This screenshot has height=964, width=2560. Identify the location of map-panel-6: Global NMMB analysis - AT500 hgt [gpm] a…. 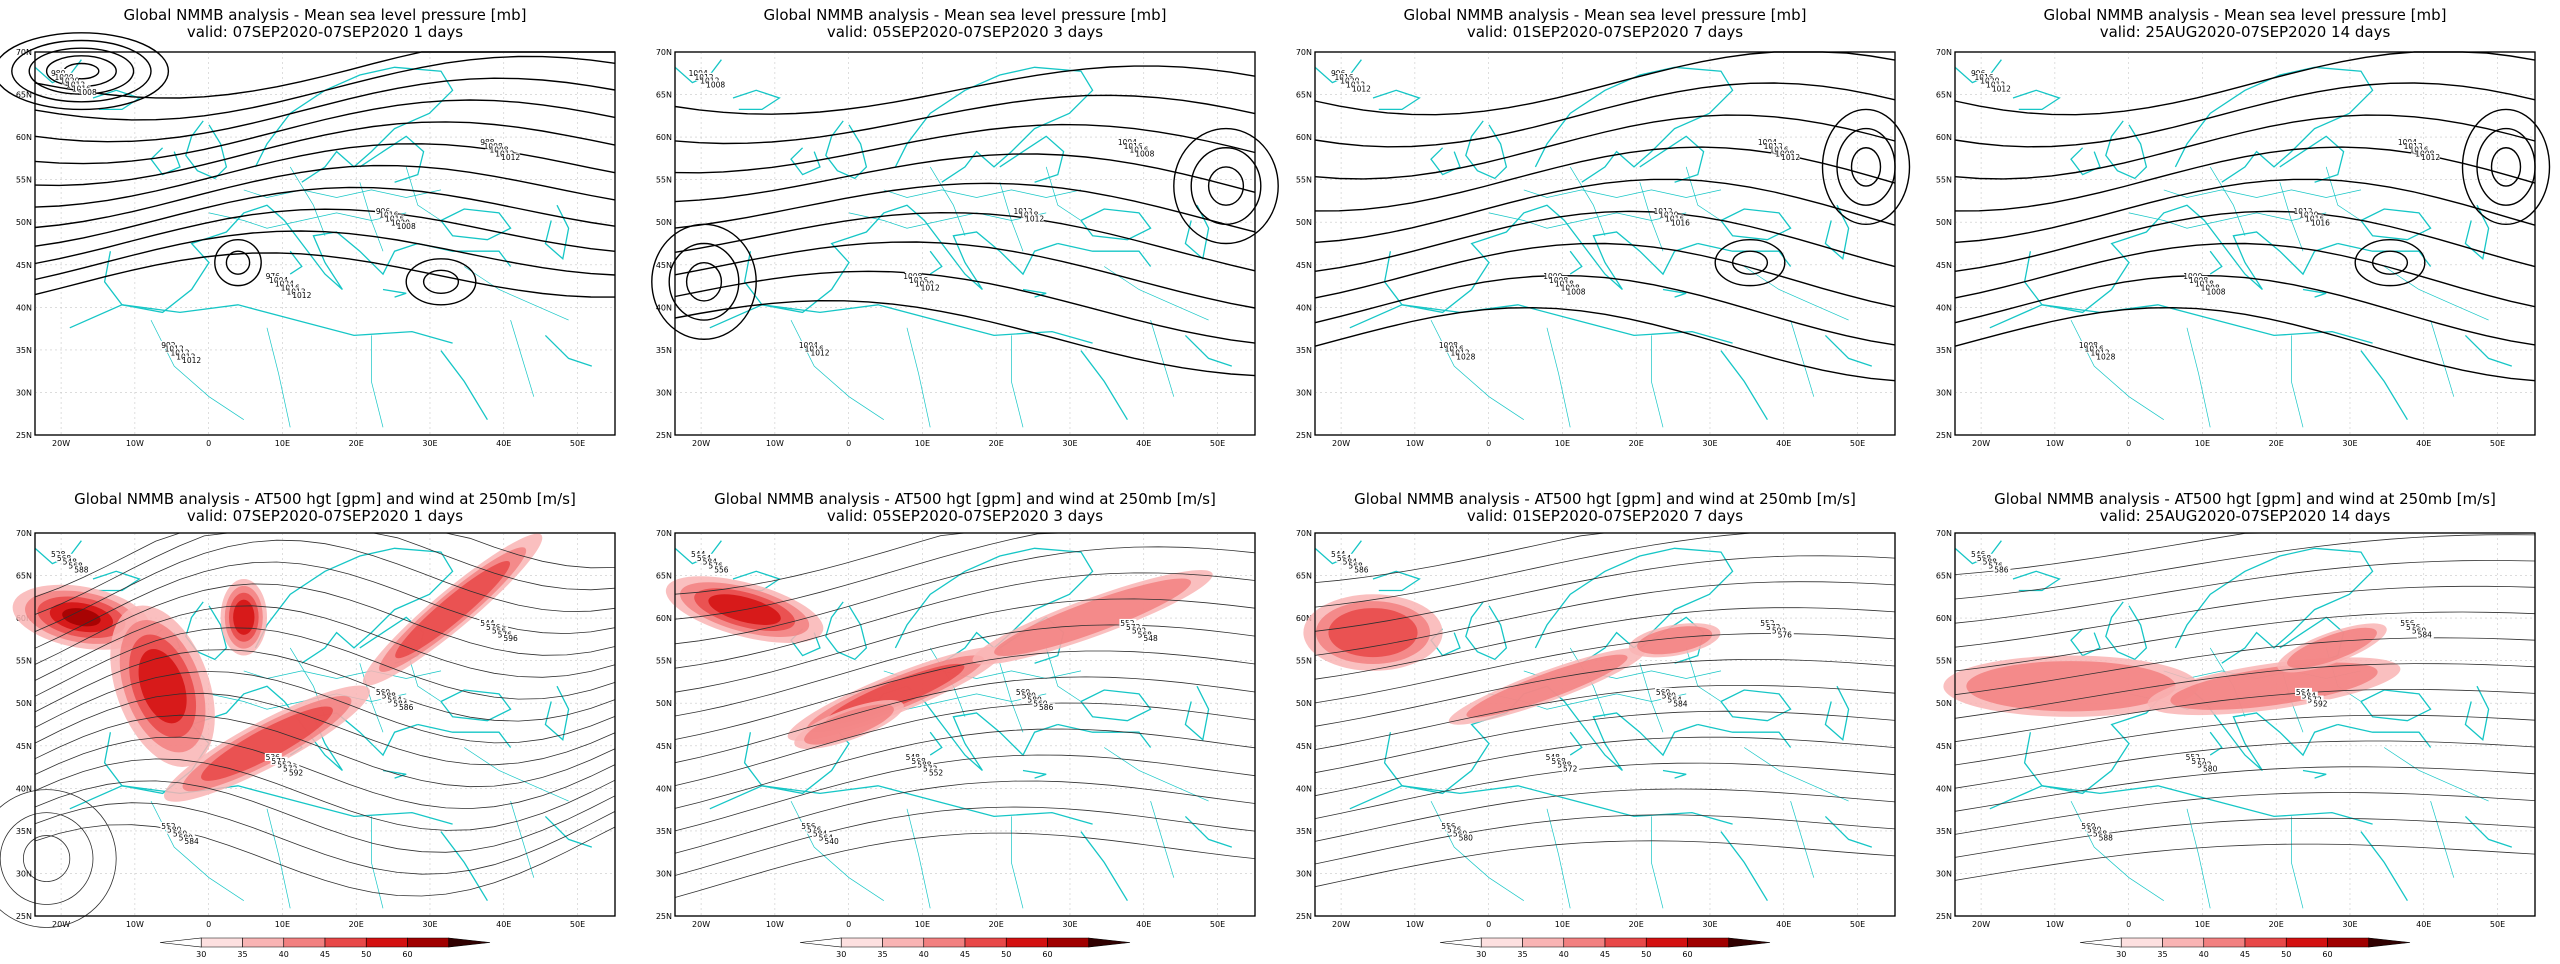
(956, 724).